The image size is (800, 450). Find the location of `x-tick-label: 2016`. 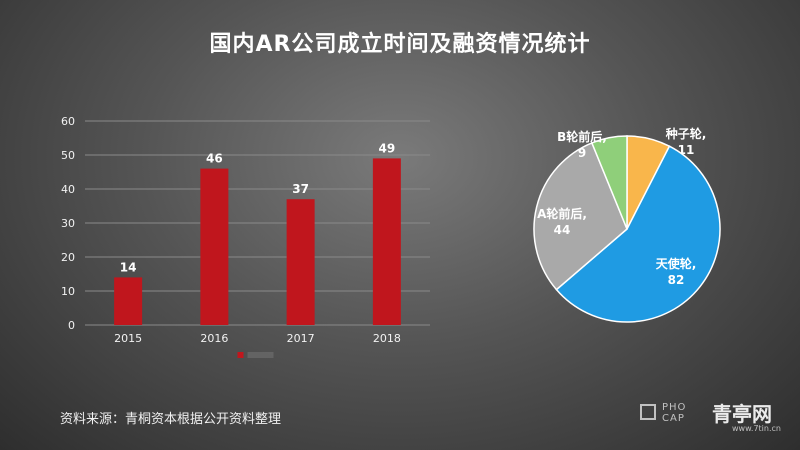

x-tick-label: 2016 is located at coordinates (214, 338).